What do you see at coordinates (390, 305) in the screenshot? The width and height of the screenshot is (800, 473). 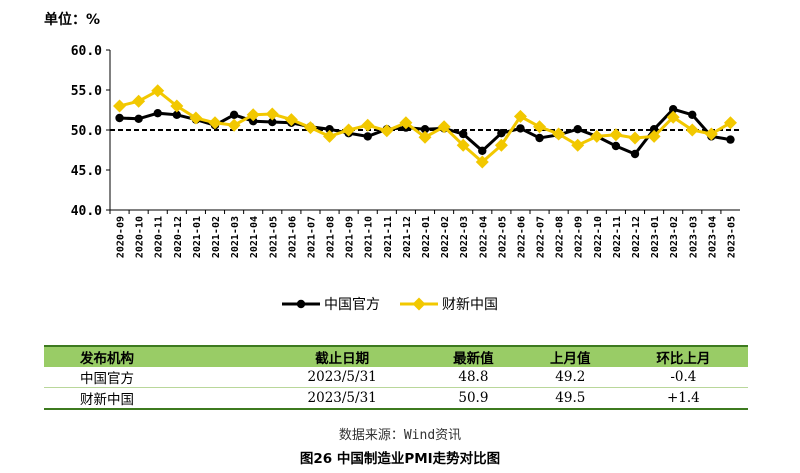 I see `legend: 中国官方 财新中国` at bounding box center [390, 305].